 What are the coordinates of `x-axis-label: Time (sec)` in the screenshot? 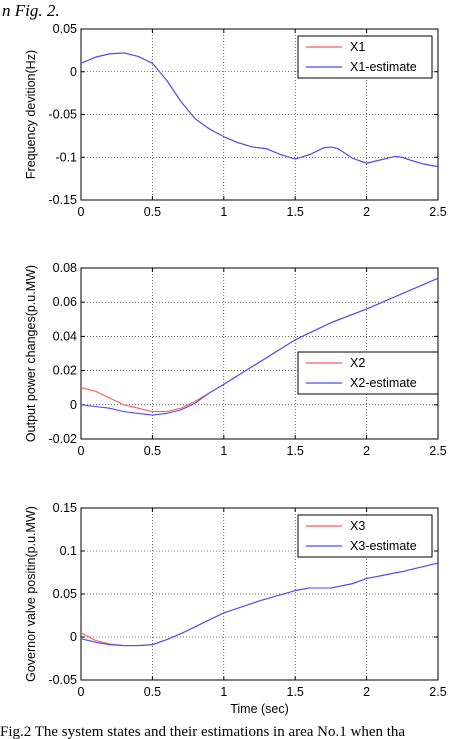 It's located at (259, 709).